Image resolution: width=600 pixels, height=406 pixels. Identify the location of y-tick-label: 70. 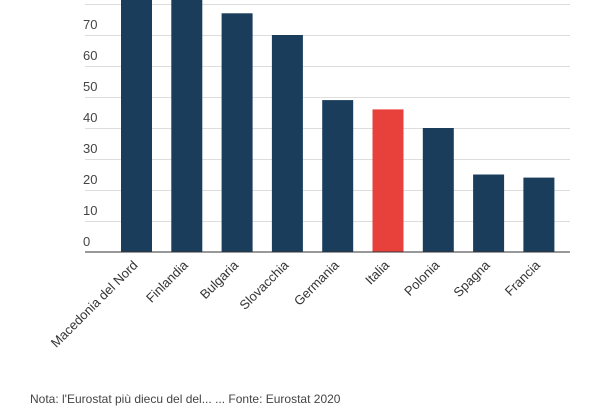
(90, 24).